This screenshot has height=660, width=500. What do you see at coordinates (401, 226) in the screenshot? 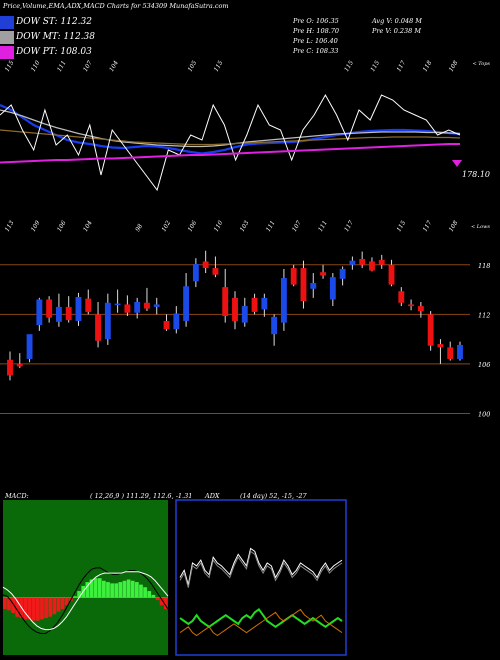
I see `bottom-label: 115` at bounding box center [401, 226].